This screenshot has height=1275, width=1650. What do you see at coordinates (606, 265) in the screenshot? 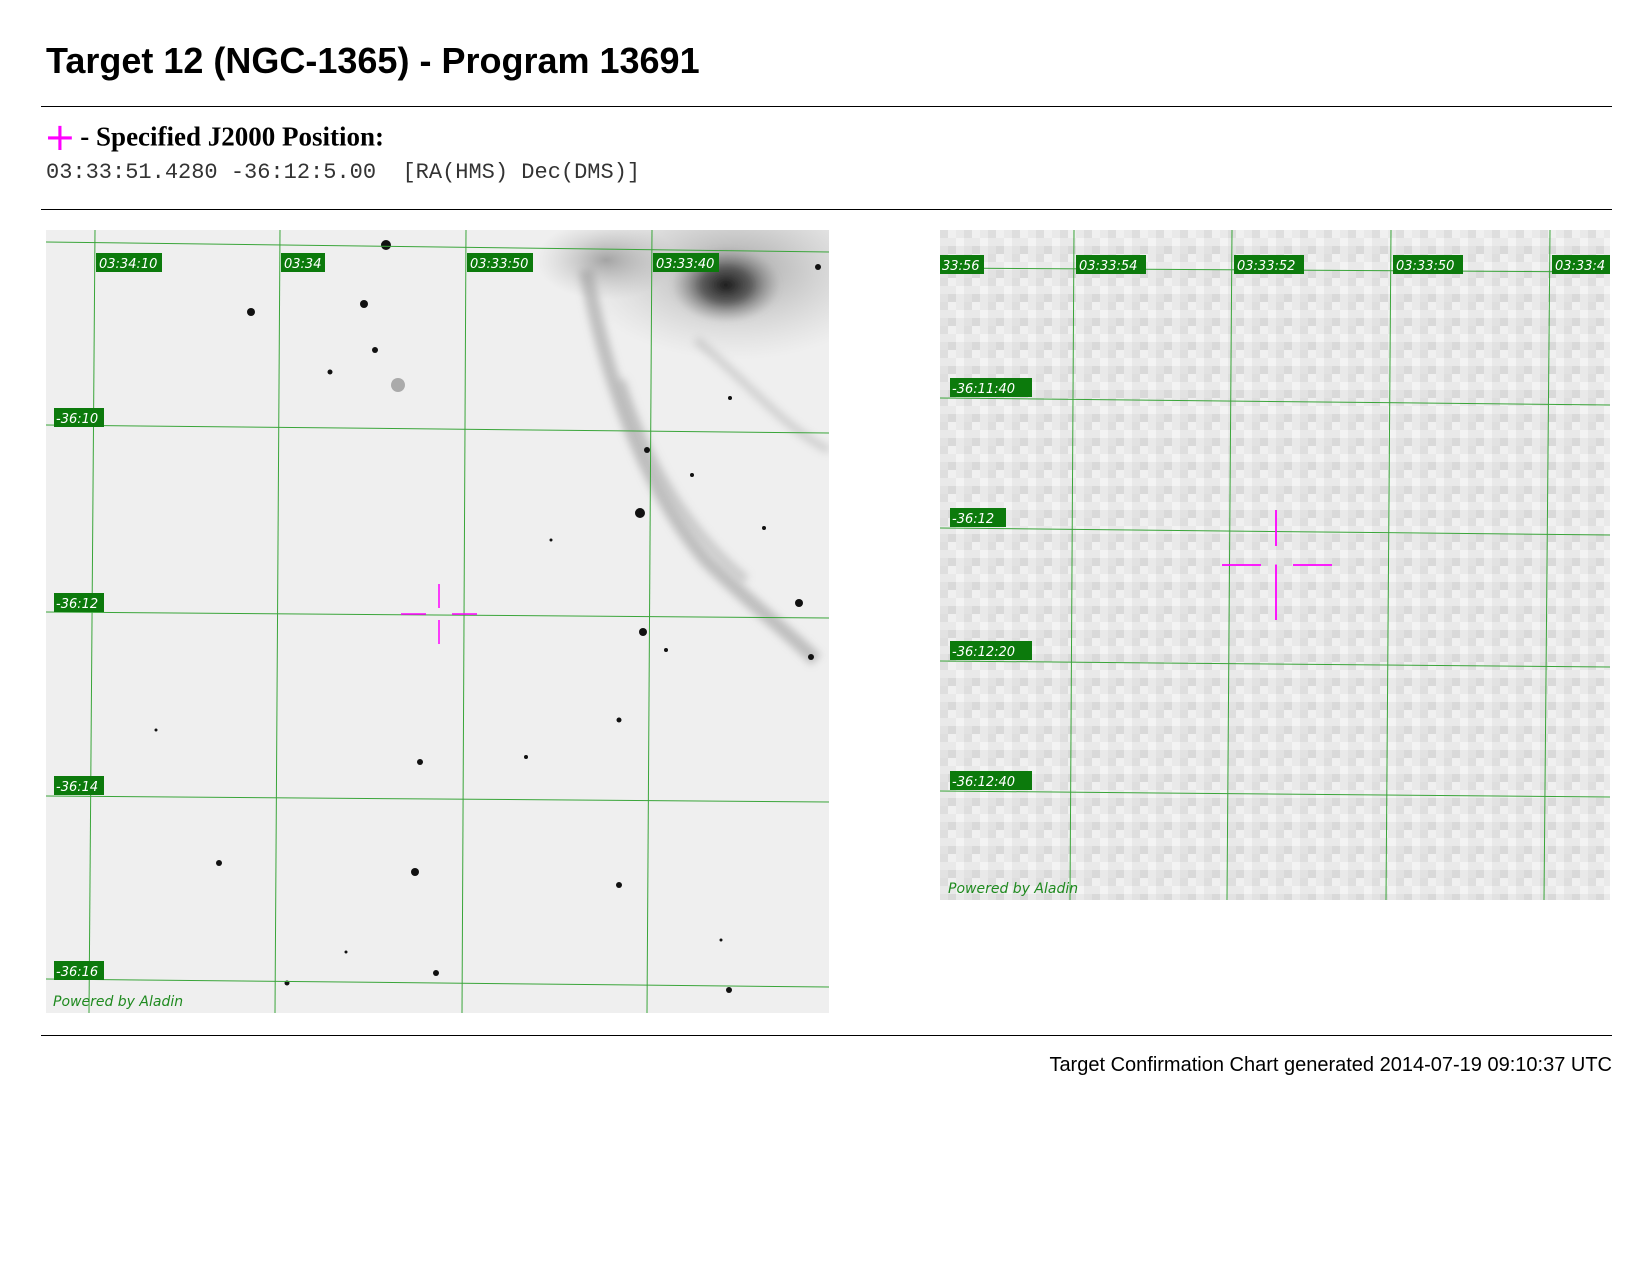
I see `galaxy-halo` at bounding box center [606, 265].